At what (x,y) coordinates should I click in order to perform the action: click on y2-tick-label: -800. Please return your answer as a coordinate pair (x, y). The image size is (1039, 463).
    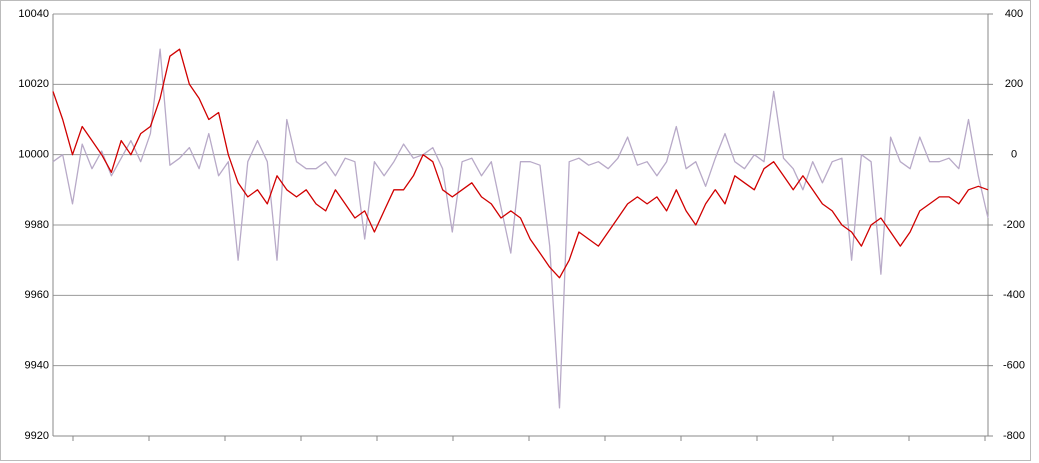
    Looking at the image, I should click on (1014, 436).